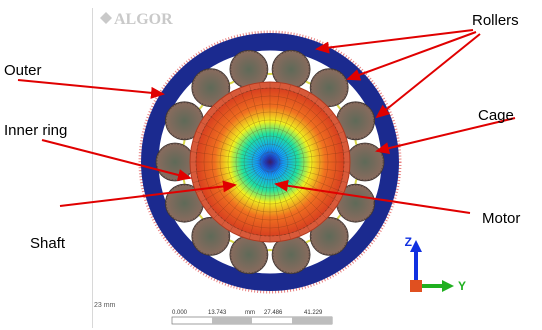 This screenshot has width=542, height=330. Describe the element at coordinates (143, 19) in the screenshot. I see `algor-logo-text: ALGOR` at that location.